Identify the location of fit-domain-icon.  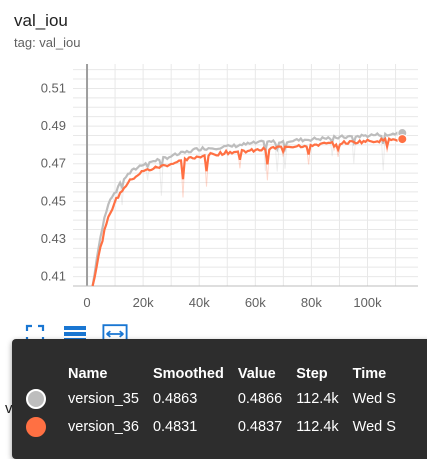
(35, 334).